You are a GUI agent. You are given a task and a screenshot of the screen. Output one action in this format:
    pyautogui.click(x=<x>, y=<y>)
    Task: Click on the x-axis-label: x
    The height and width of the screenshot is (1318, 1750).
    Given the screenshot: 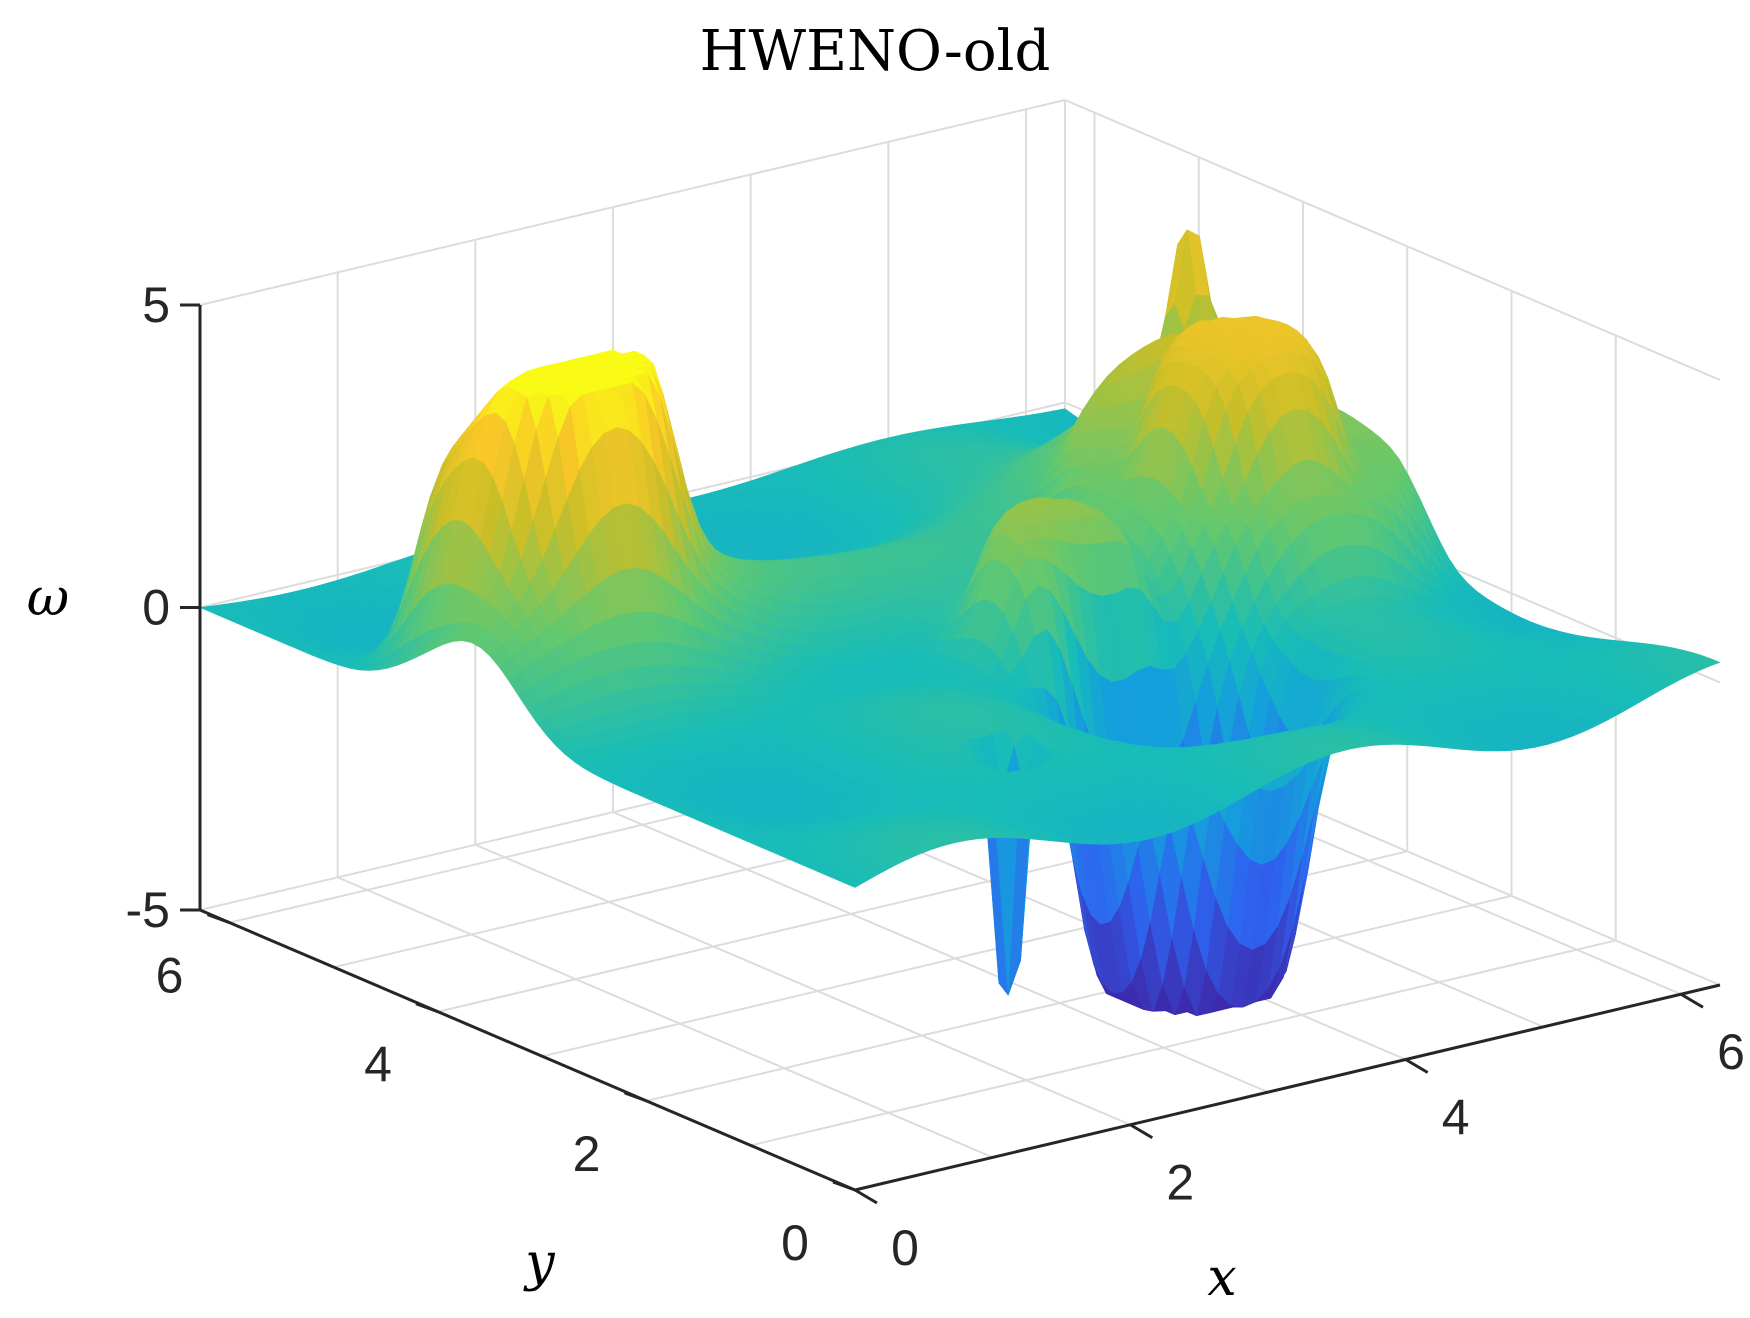 What is the action you would take?
    pyautogui.click(x=1221, y=1278)
    